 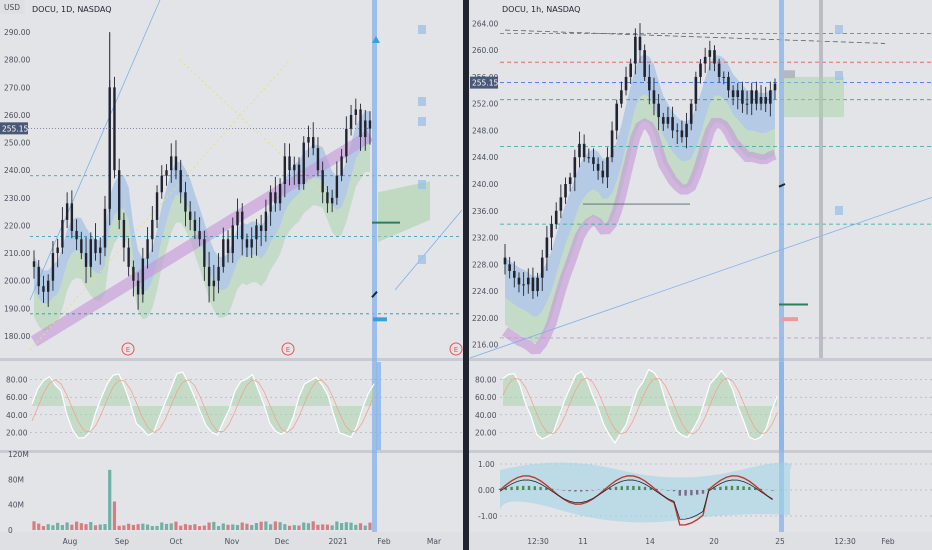 What do you see at coordinates (486, 380) in the screenshot?
I see `right-osc-tick: 80.00` at bounding box center [486, 380].